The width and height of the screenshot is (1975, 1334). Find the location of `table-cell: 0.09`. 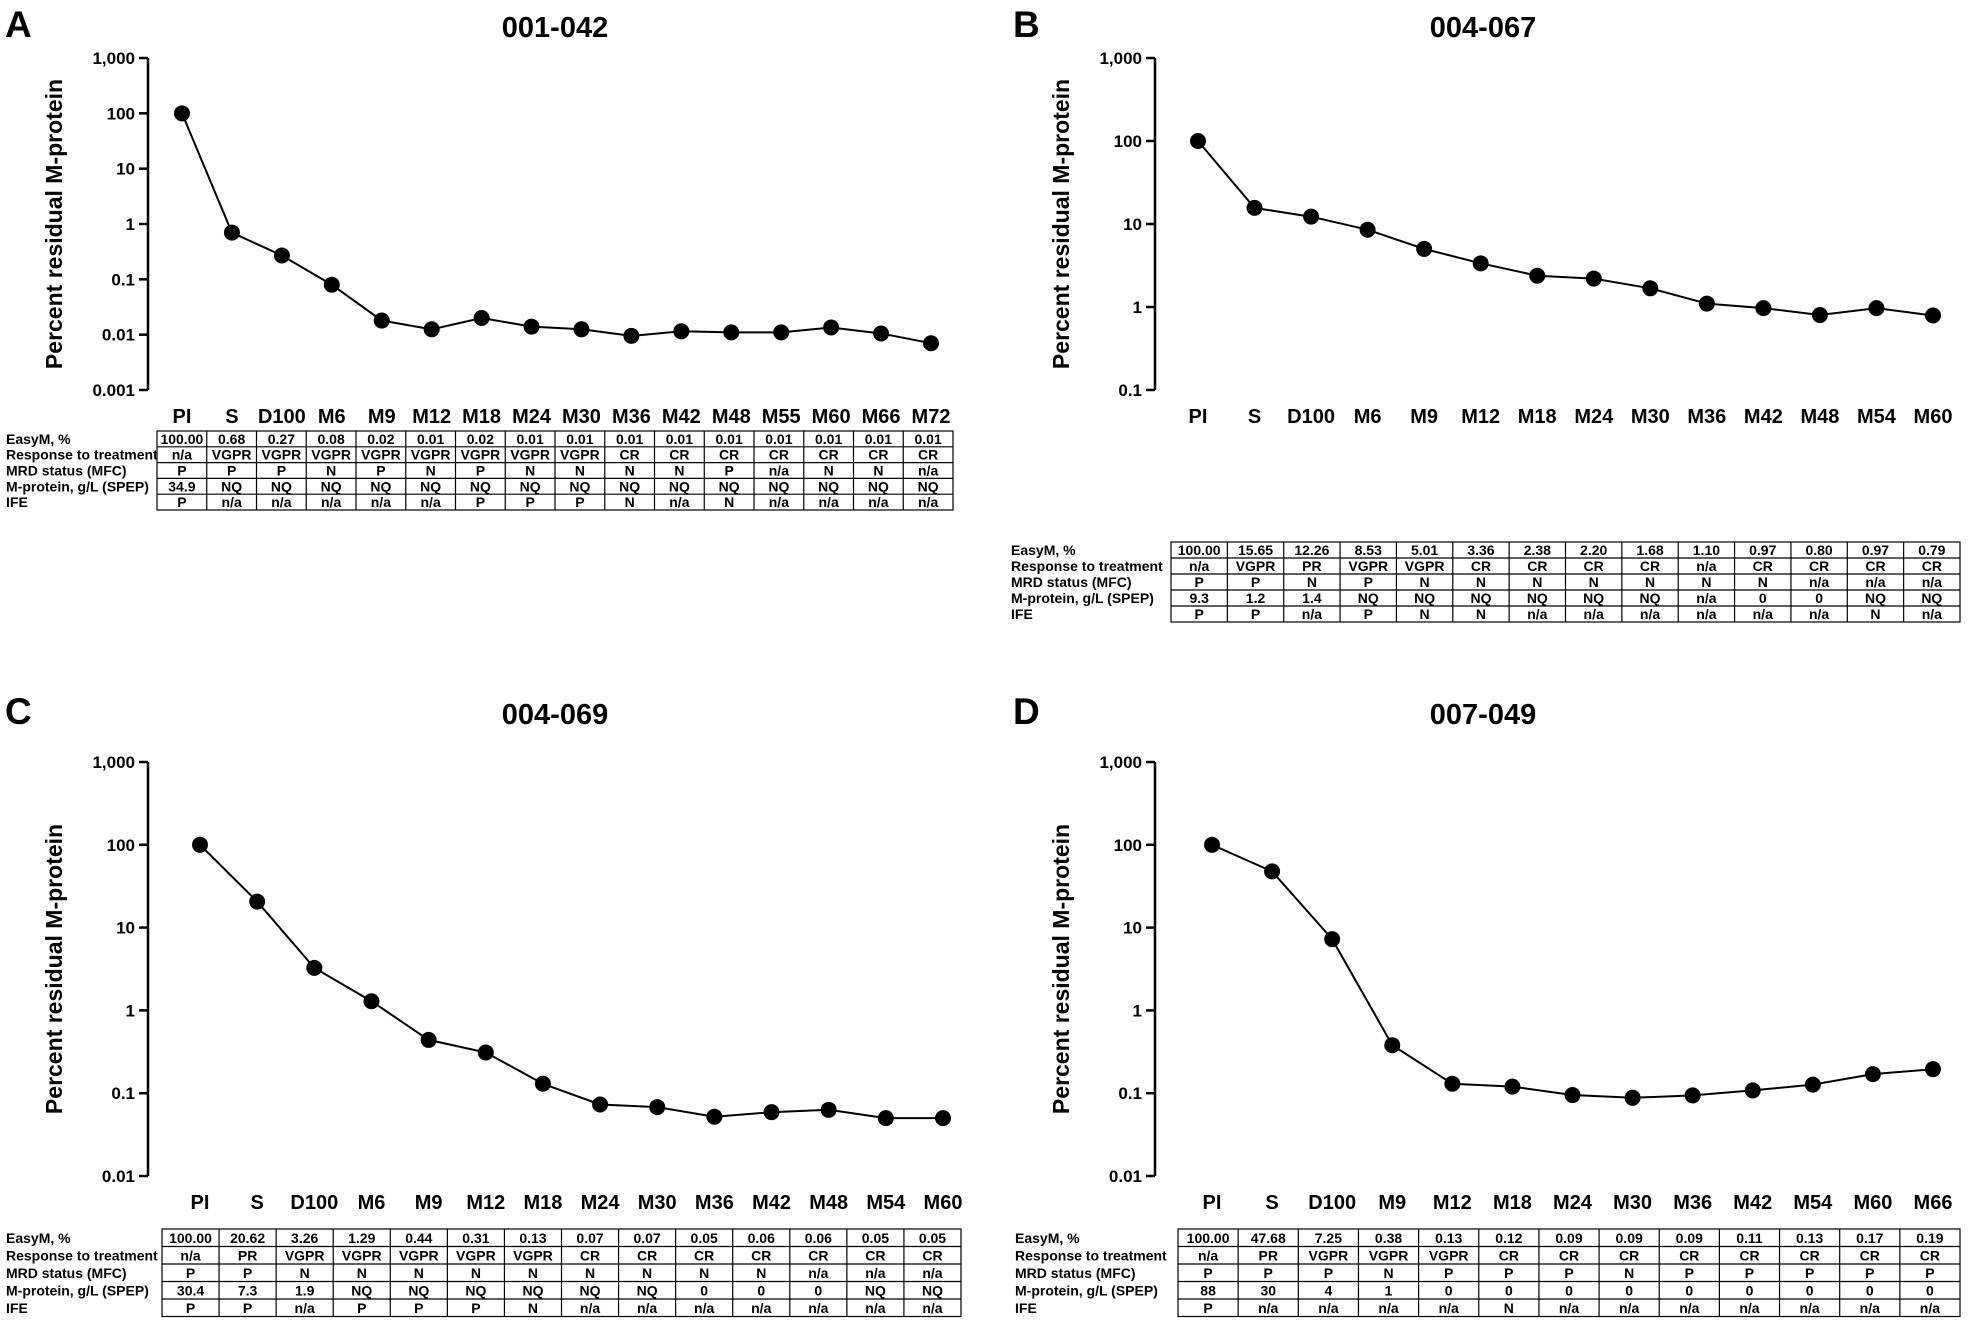

table-cell: 0.09 is located at coordinates (1629, 1238).